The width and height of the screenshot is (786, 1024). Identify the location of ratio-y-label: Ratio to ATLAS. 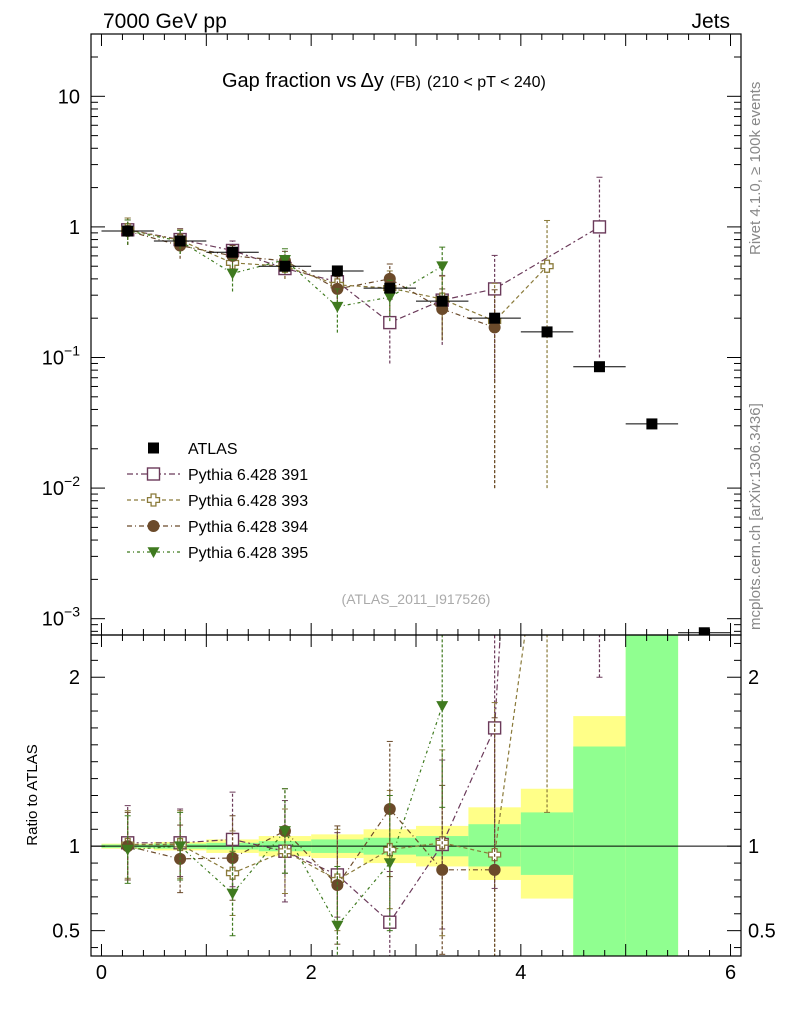
(32, 794).